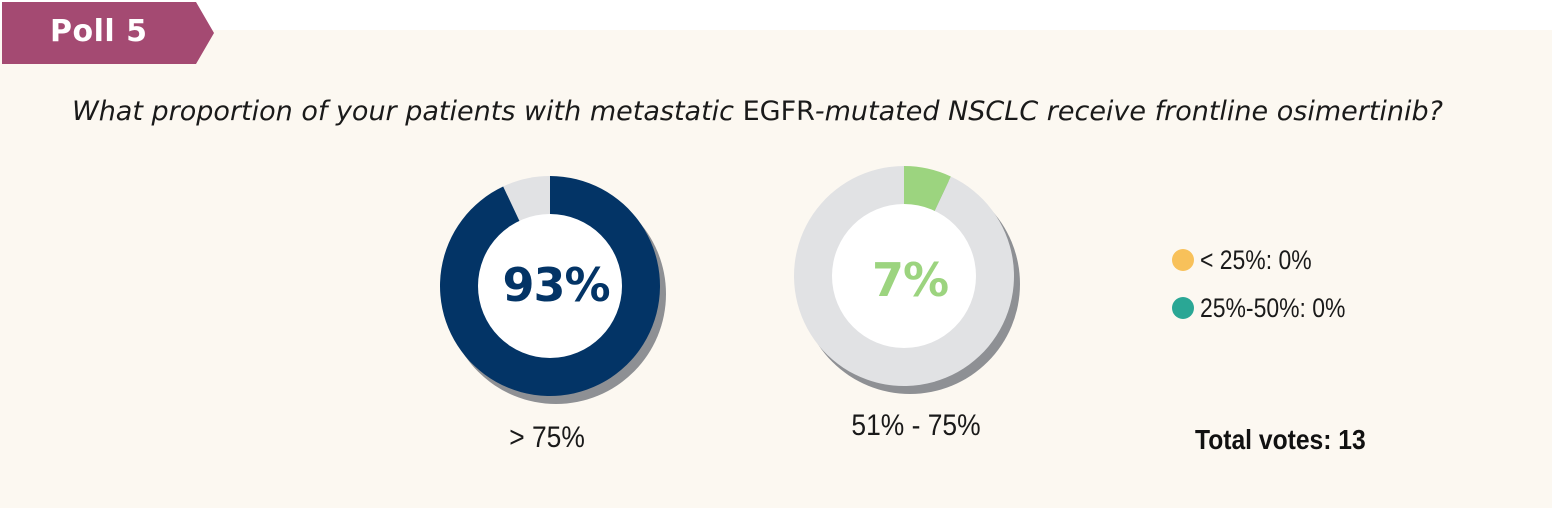 The height and width of the screenshot is (508, 1552). Describe the element at coordinates (1256, 259) in the screenshot. I see `legend-text-lt25: < 25%: 0%` at that location.